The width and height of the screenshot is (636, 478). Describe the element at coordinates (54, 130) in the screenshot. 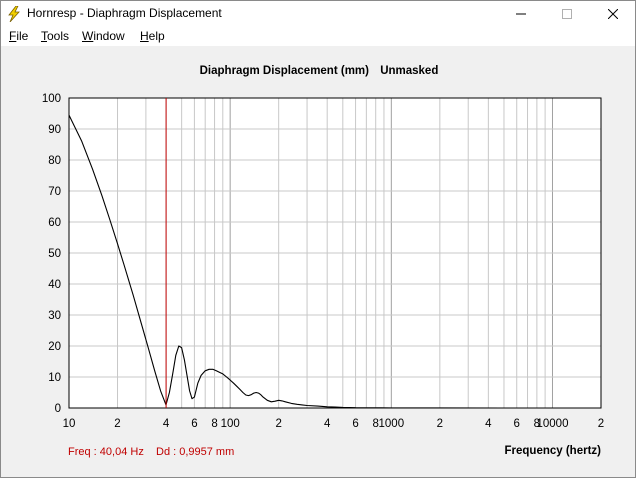

I see `y-tick-label: 90` at that location.